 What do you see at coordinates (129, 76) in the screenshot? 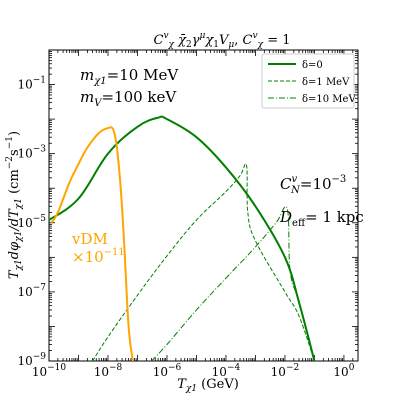
I see `annotation-mass-chi: mχ1=10 MeV` at bounding box center [129, 76].